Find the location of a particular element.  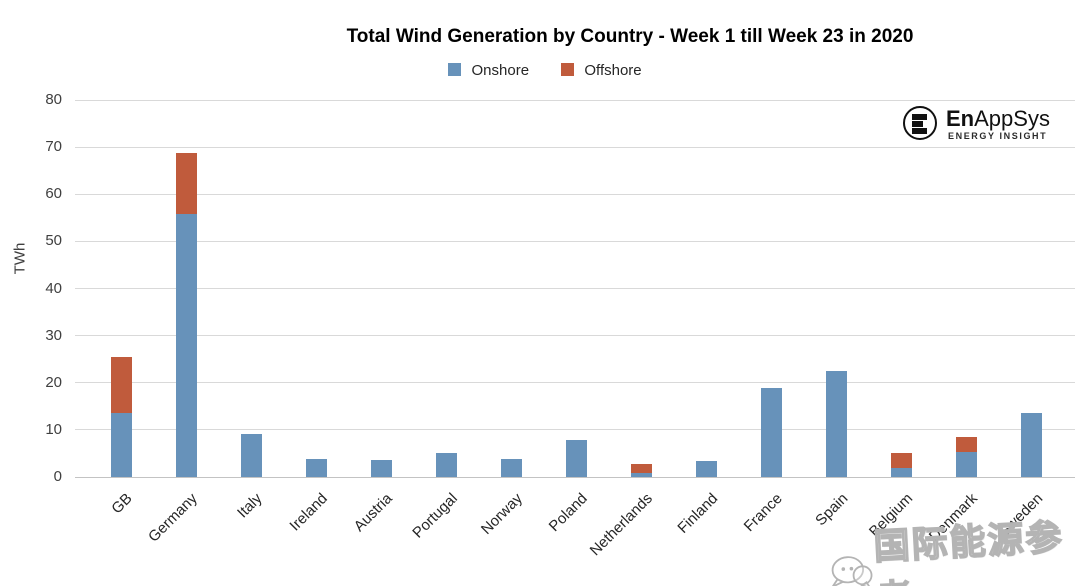

offshore-swatch-icon is located at coordinates (568, 69).